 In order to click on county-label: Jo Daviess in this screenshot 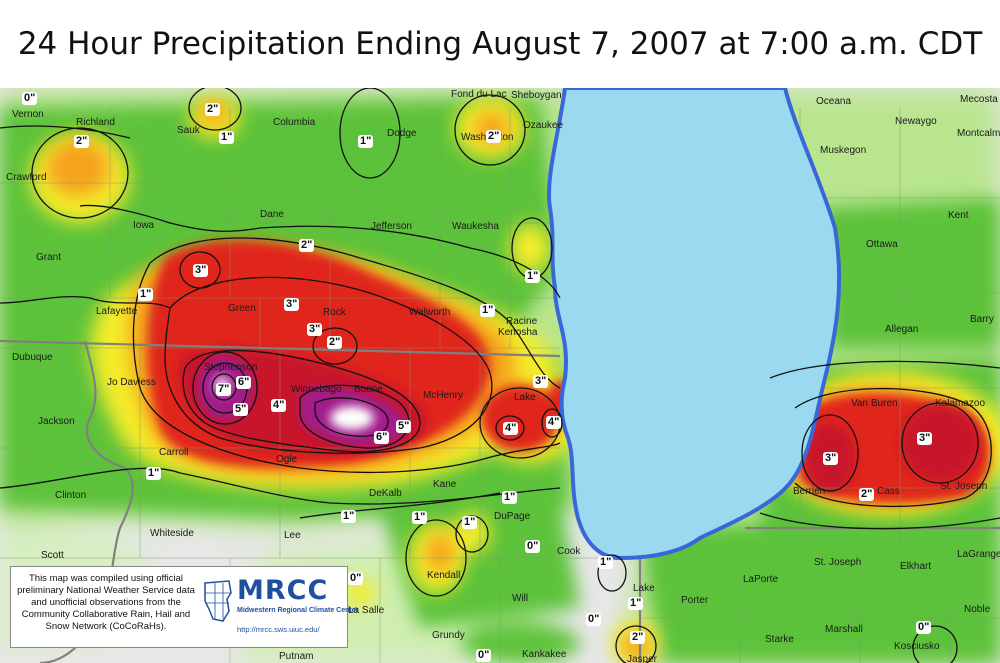, I will do `click(131, 382)`.